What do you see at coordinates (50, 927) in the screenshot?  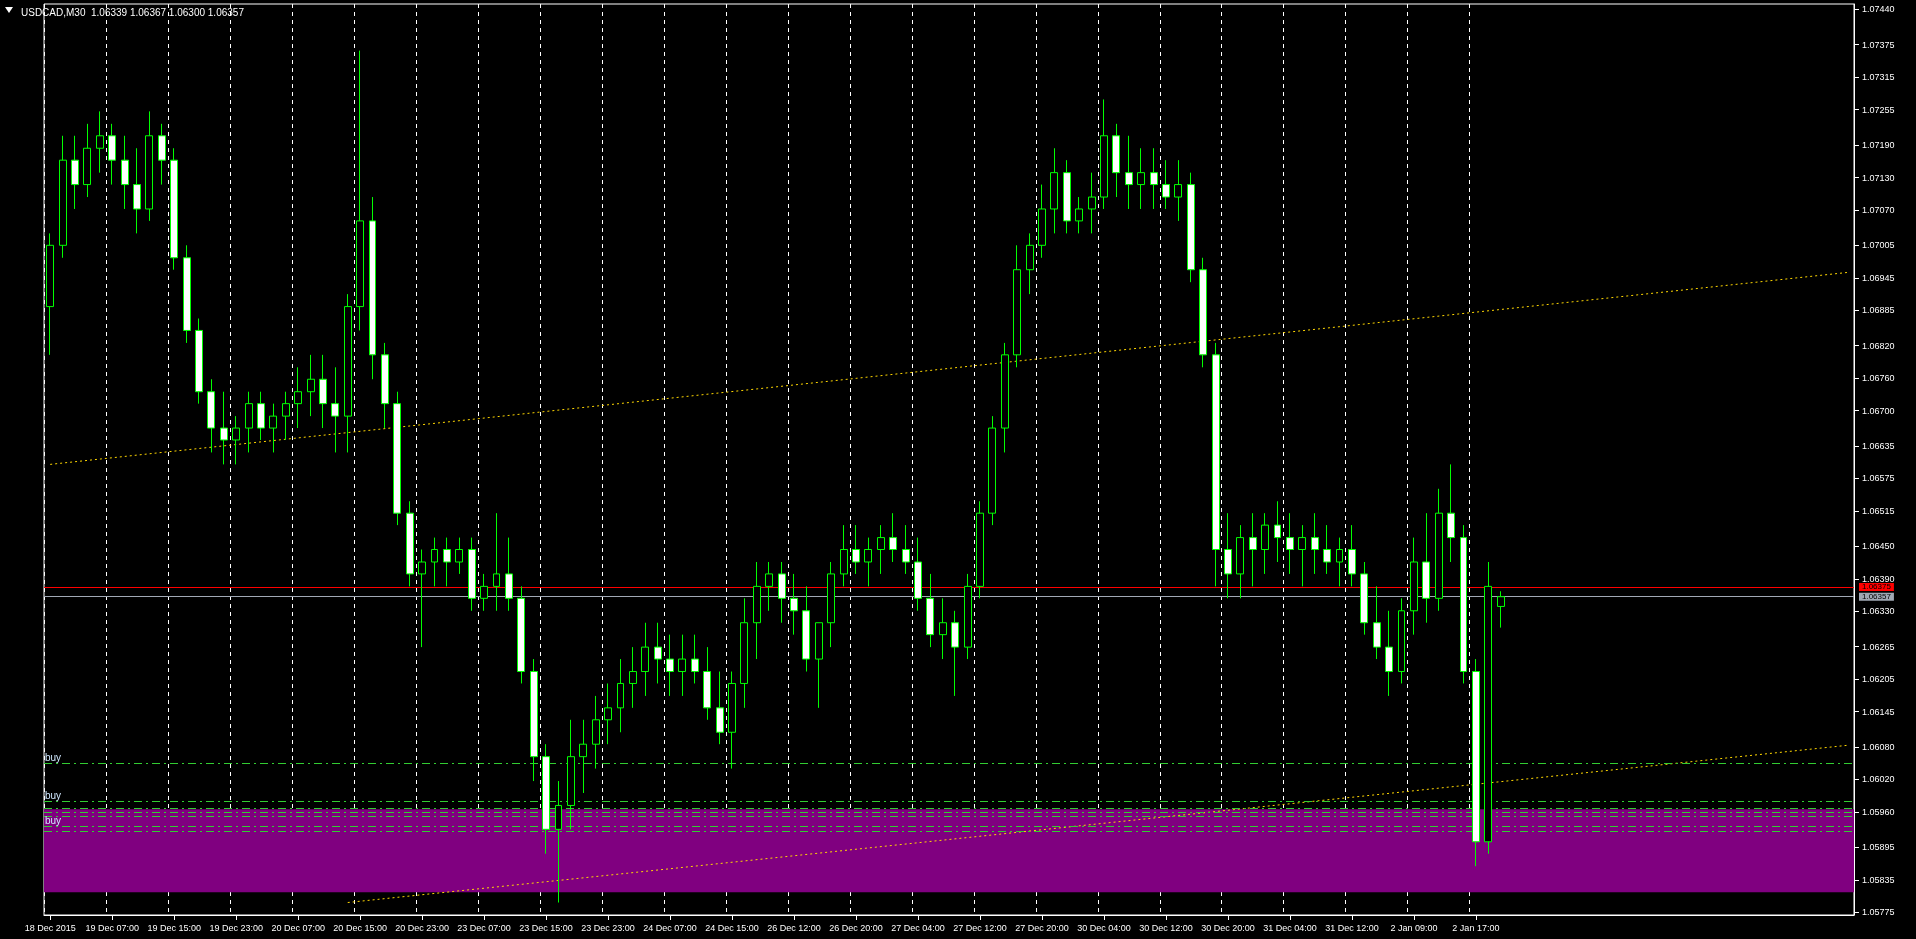 I see `x-tick-label: 18 Dec 2015` at bounding box center [50, 927].